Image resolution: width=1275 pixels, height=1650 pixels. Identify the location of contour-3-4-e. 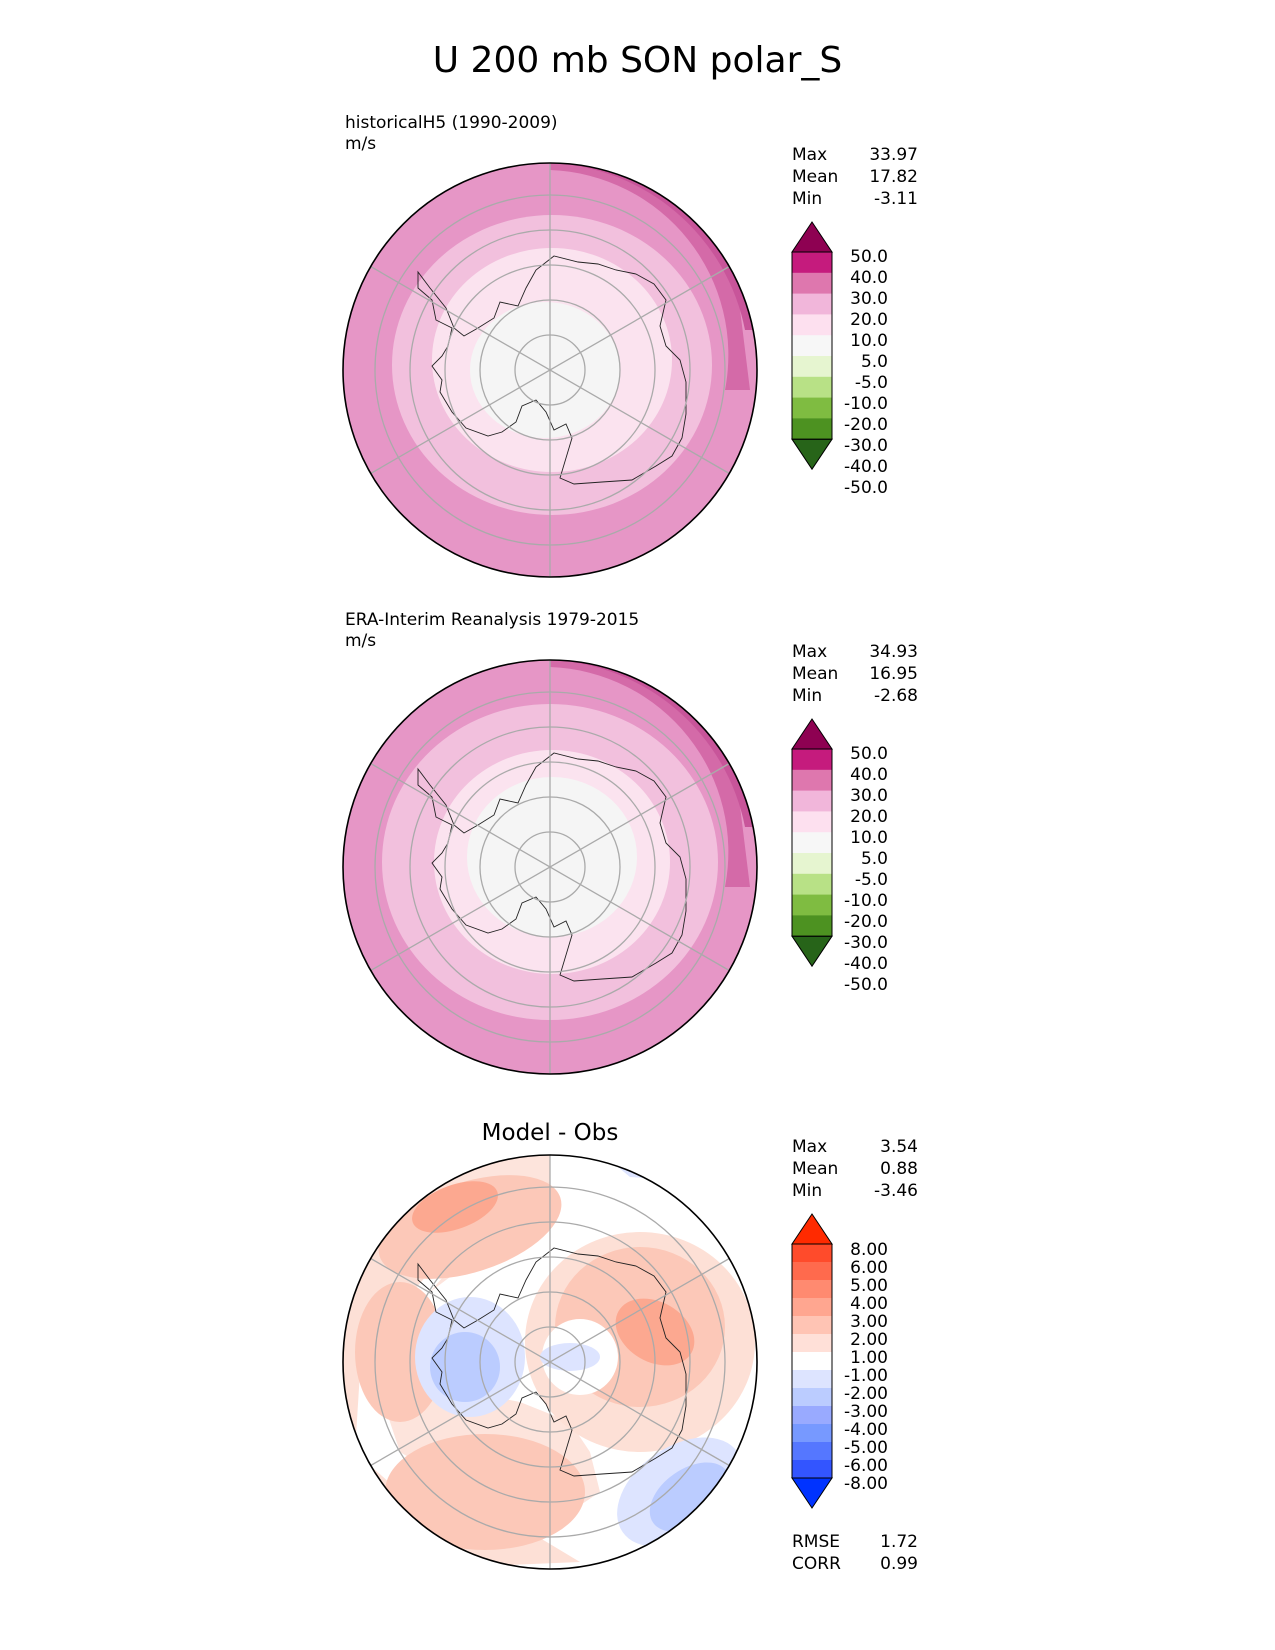
(655, 1332).